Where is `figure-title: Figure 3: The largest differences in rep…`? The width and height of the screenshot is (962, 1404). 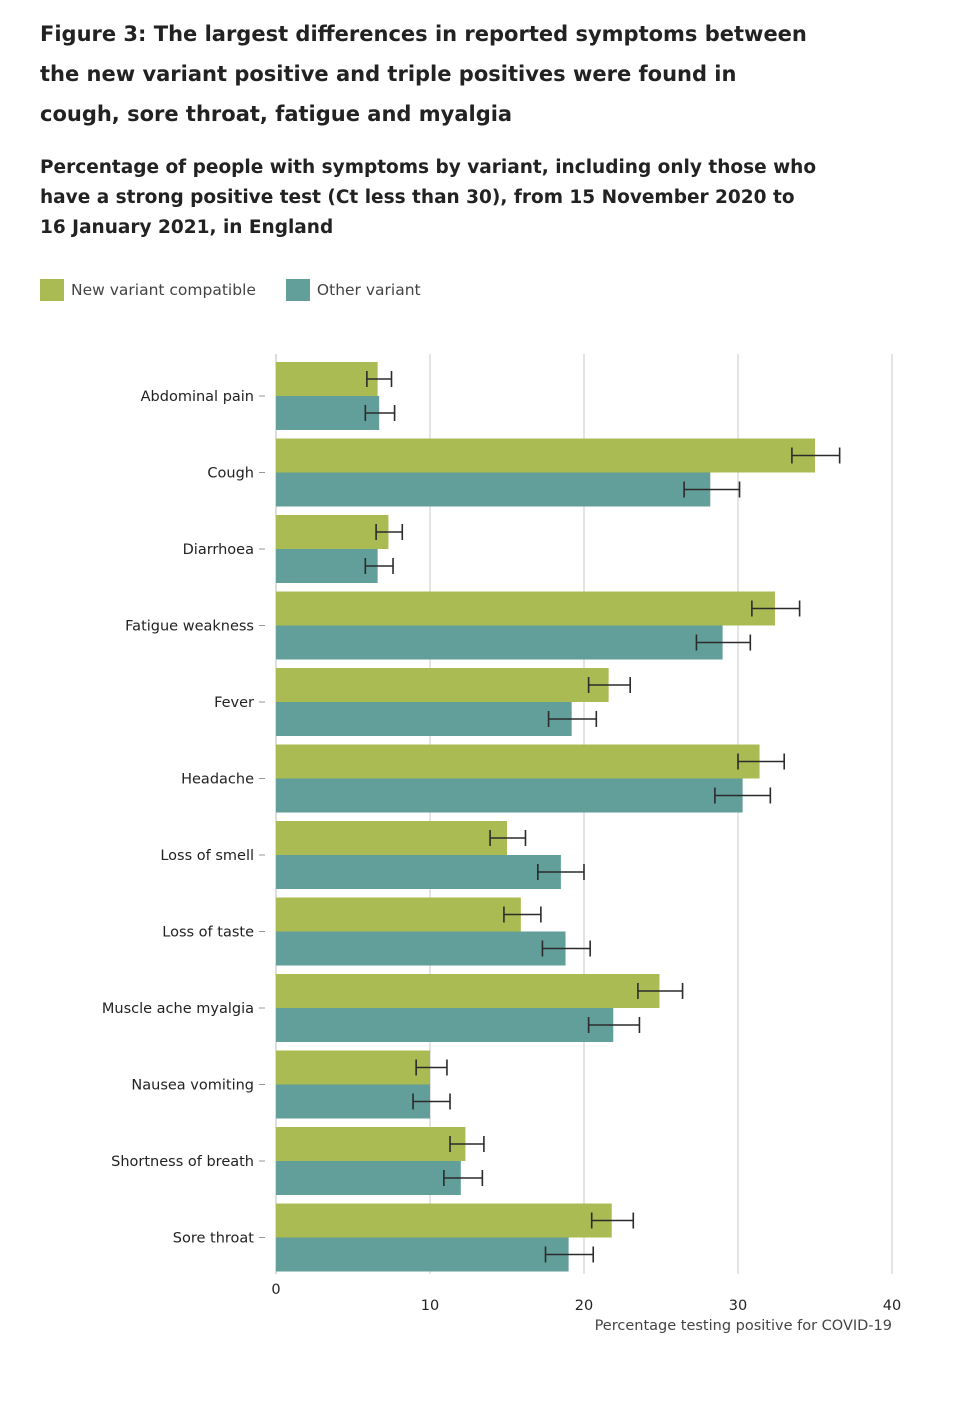
figure-title: Figure 3: The largest differences in rep… is located at coordinates (423, 74).